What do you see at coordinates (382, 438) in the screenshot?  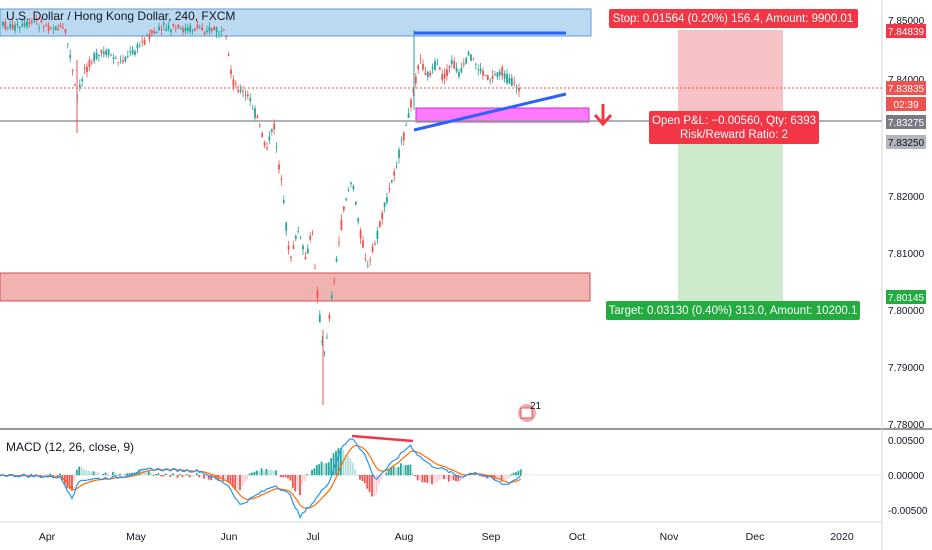 I see `macd-divergence-line` at bounding box center [382, 438].